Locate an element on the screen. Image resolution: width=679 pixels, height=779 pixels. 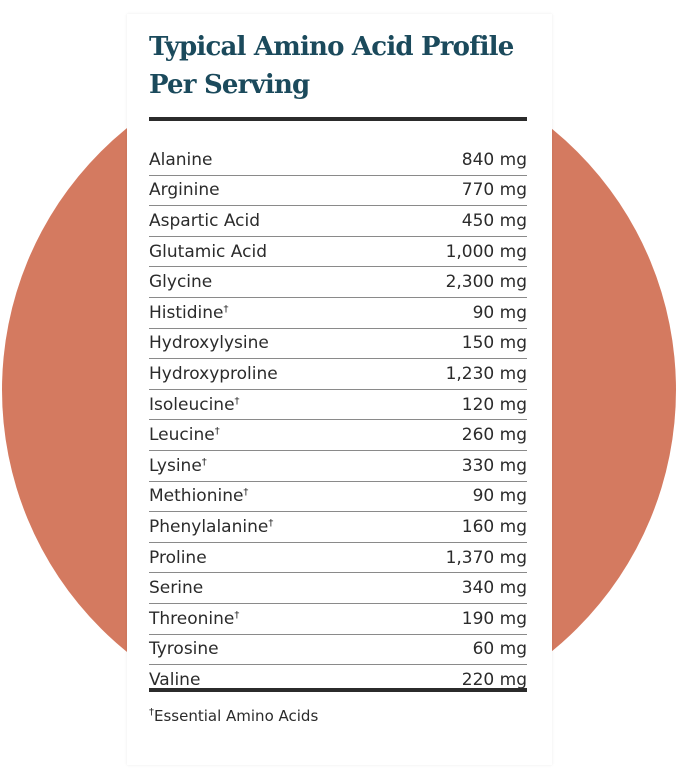
amino-acid-name: Glutamic Acid is located at coordinates (208, 251).